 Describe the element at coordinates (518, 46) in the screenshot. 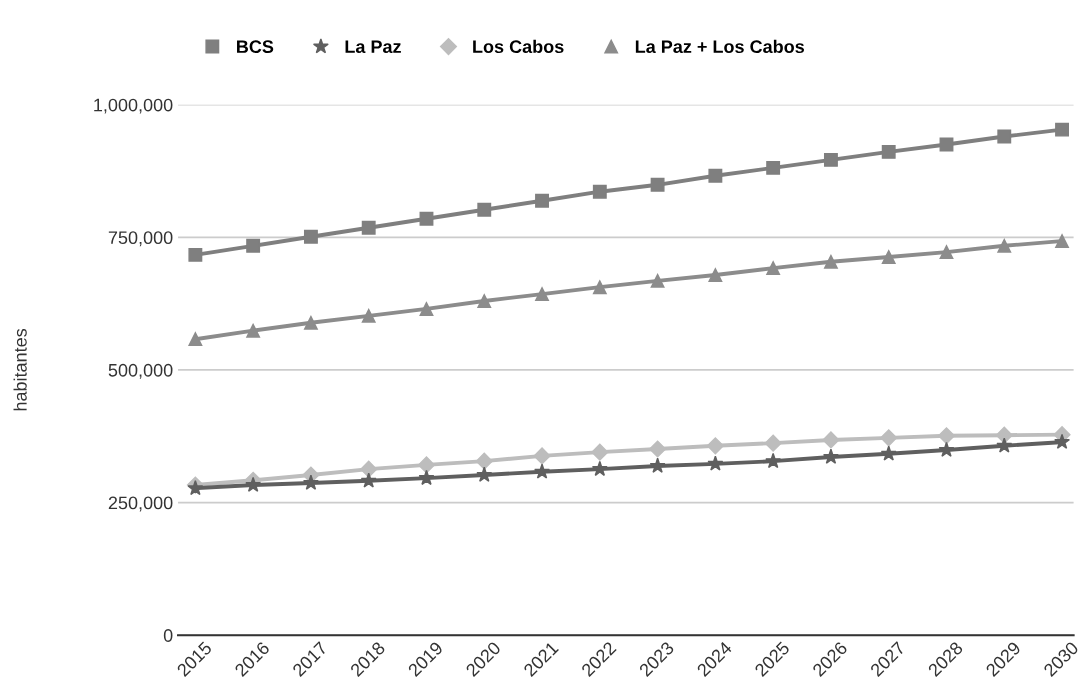

I see `legend-label: Los Cabos` at that location.